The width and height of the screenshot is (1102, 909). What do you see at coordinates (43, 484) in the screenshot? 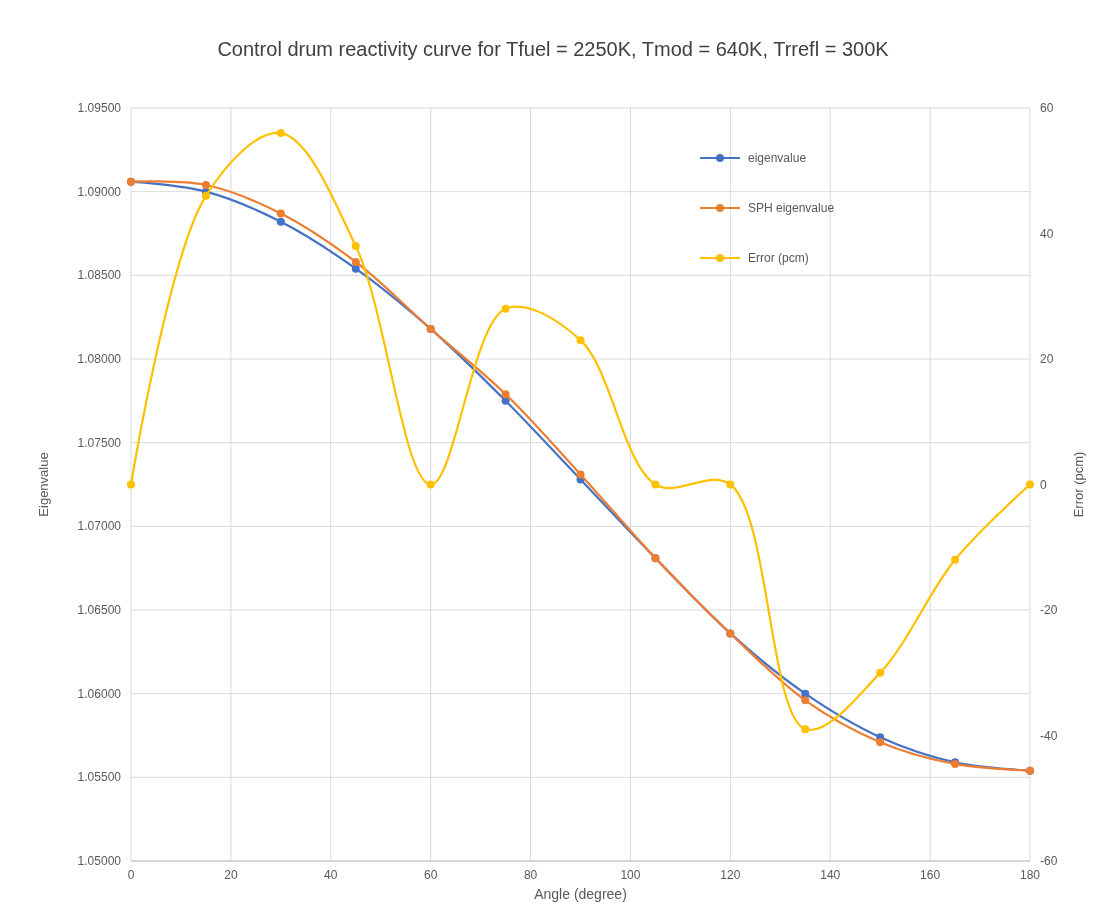
I see `y-axis-title: Eigenvalue` at bounding box center [43, 484].